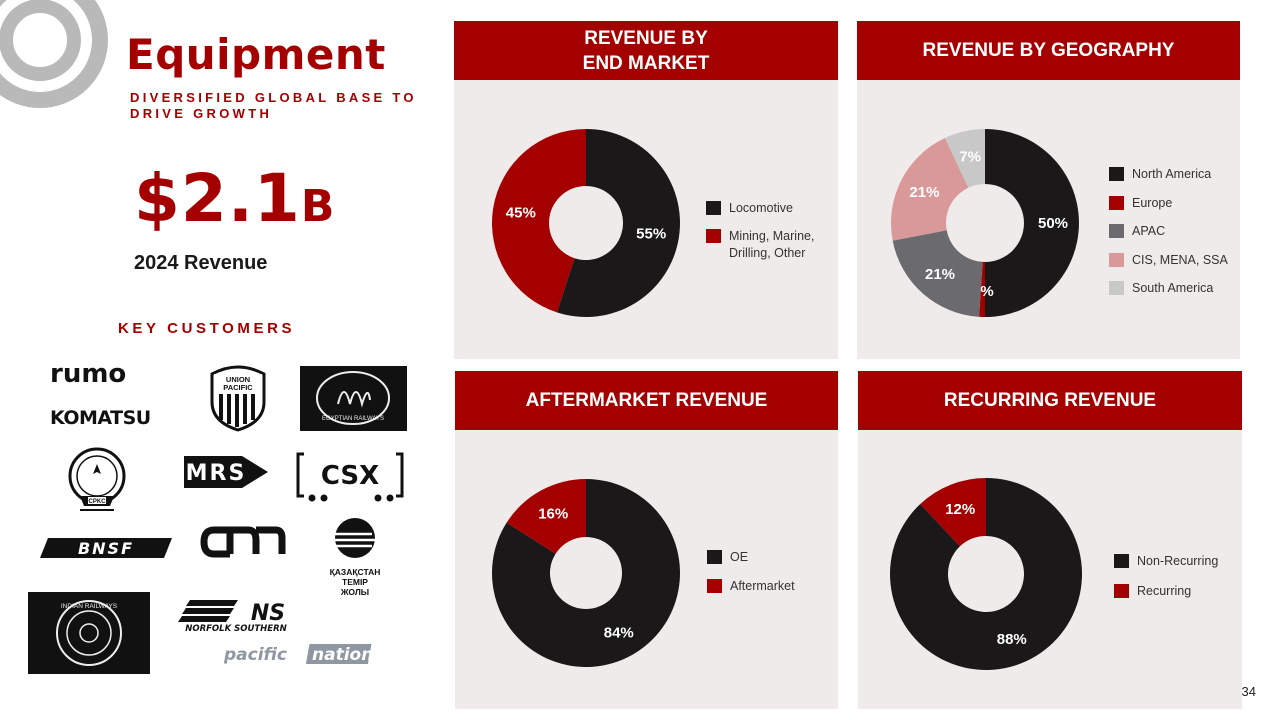  I want to click on svg-text: rumo, so click(88, 374).